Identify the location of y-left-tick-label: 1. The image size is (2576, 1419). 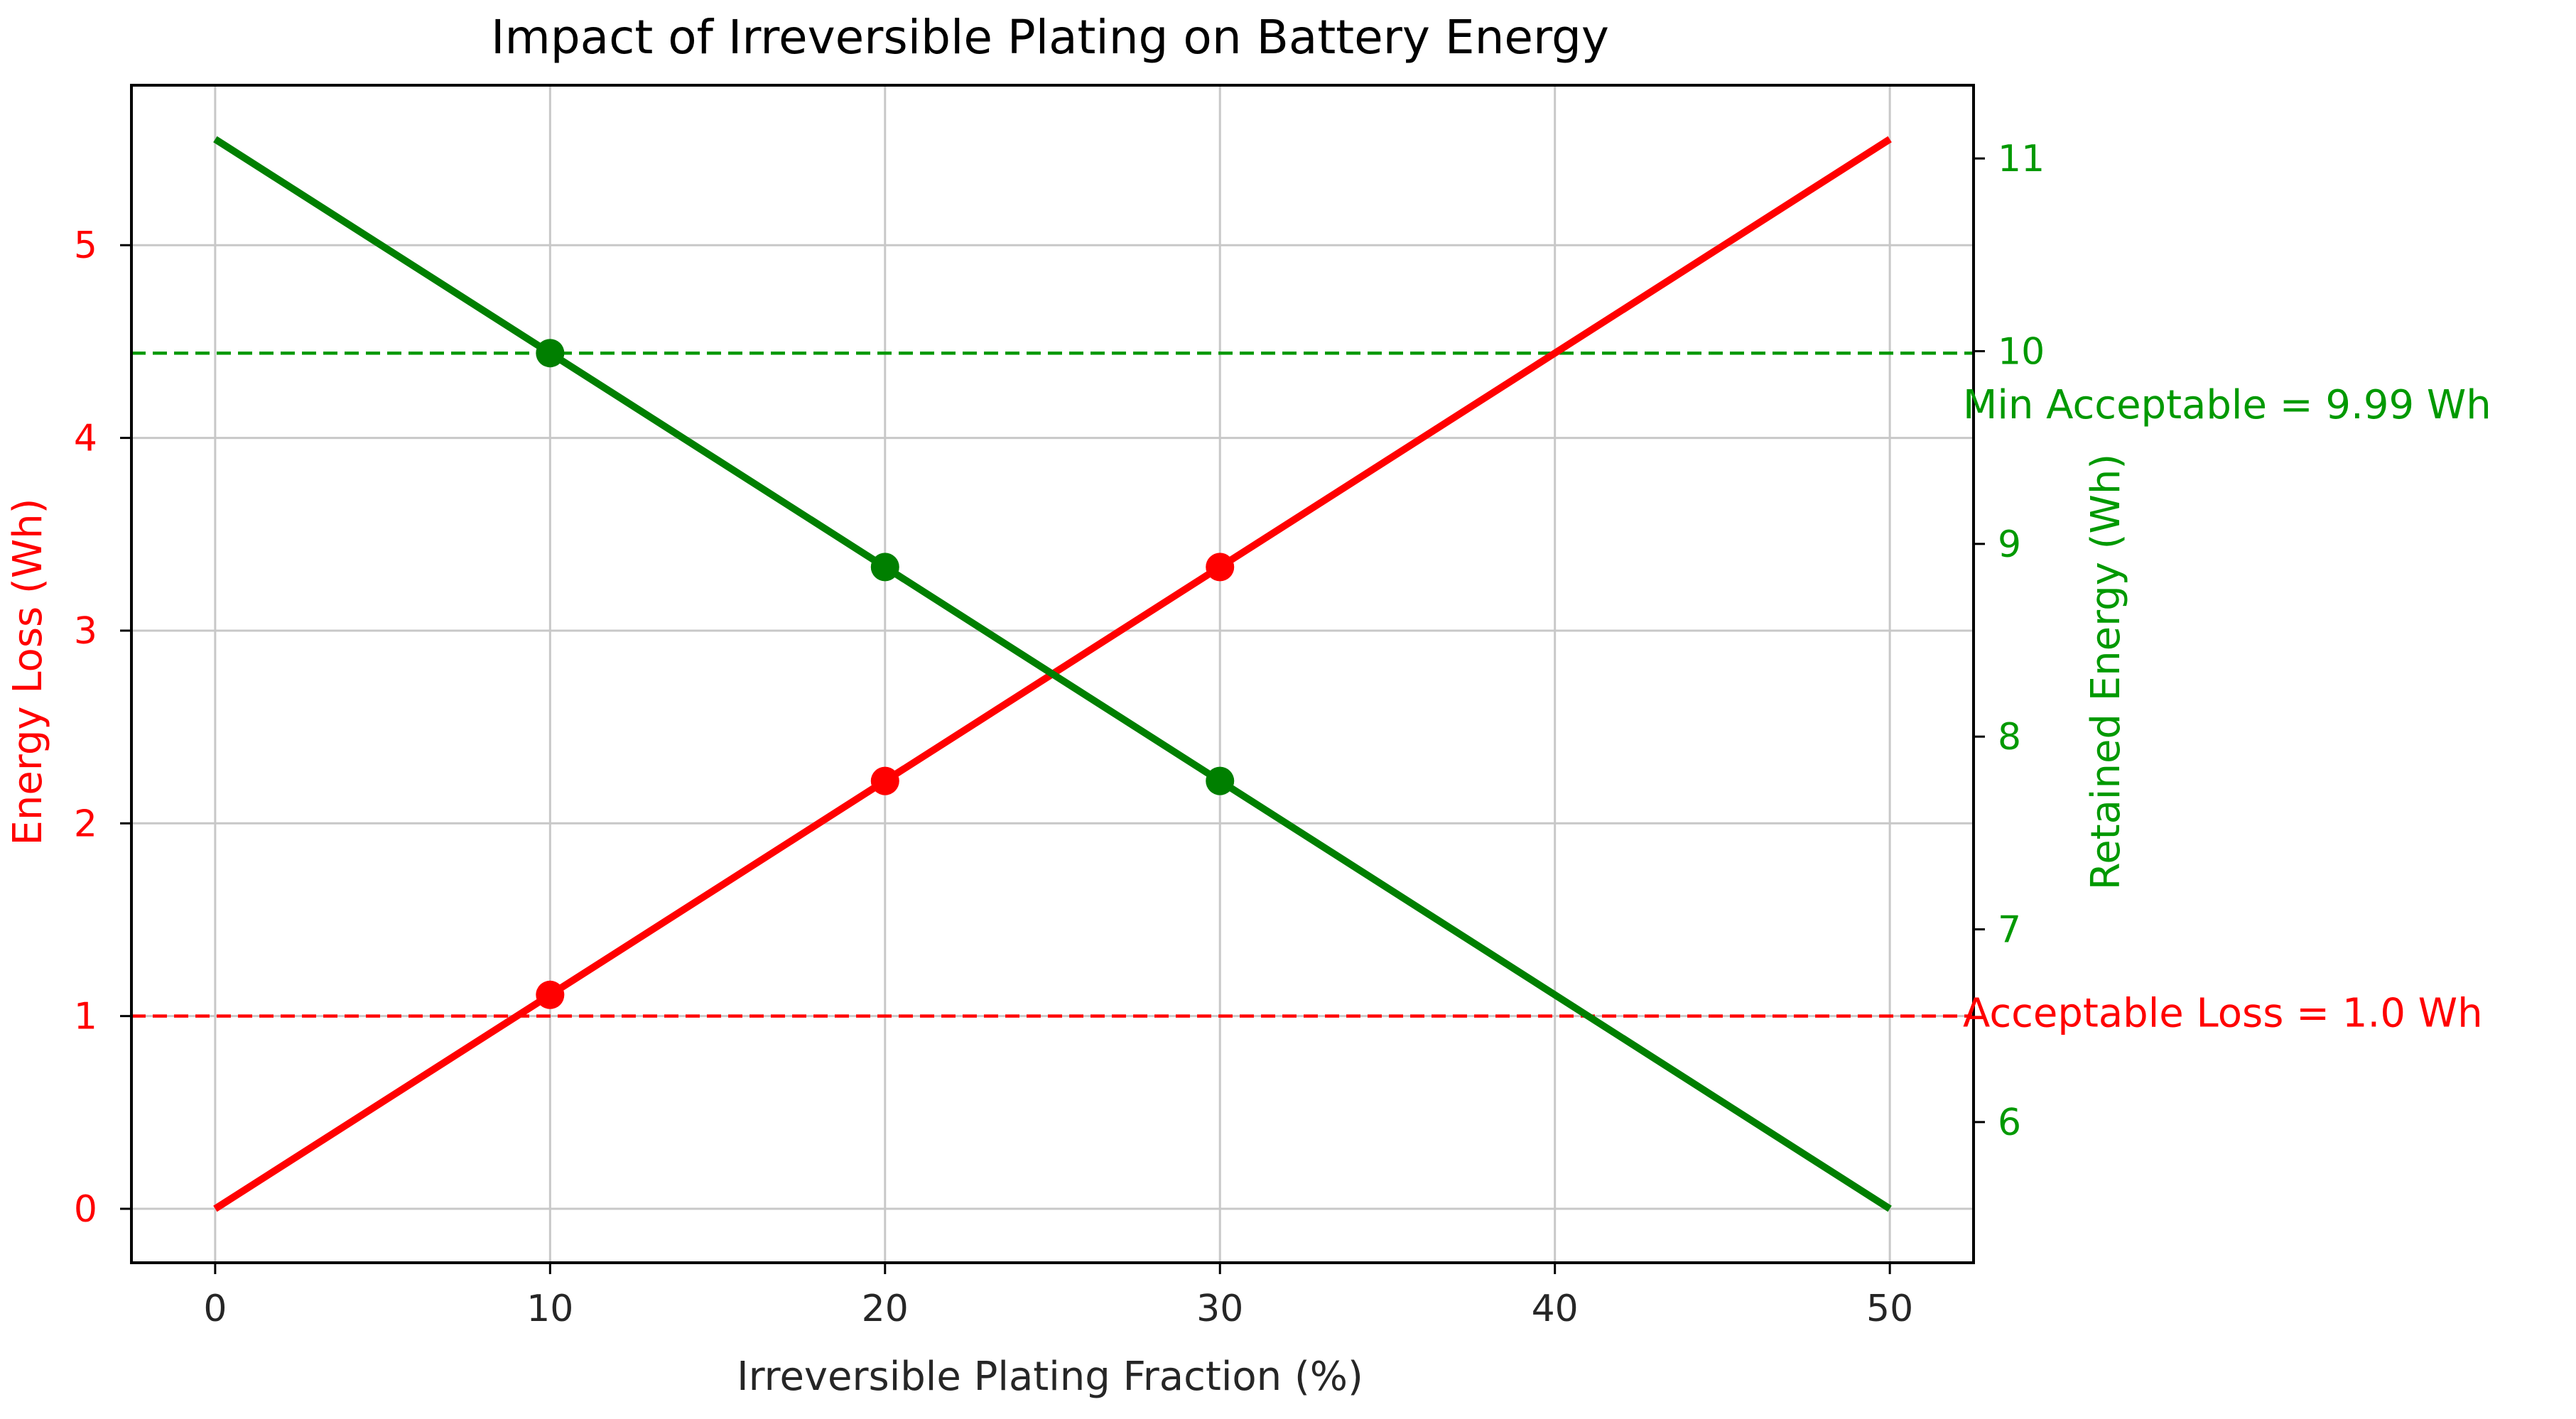
(85, 1017).